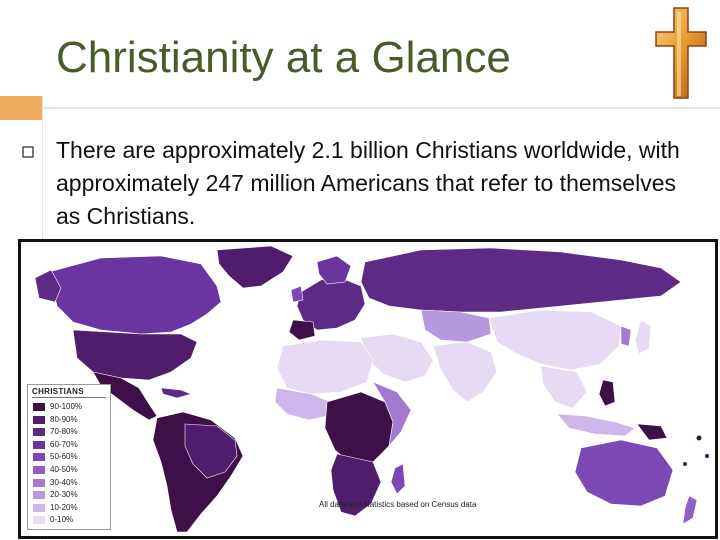 This screenshot has width=720, height=540. Describe the element at coordinates (48, 286) in the screenshot. I see `region-alaska` at that location.